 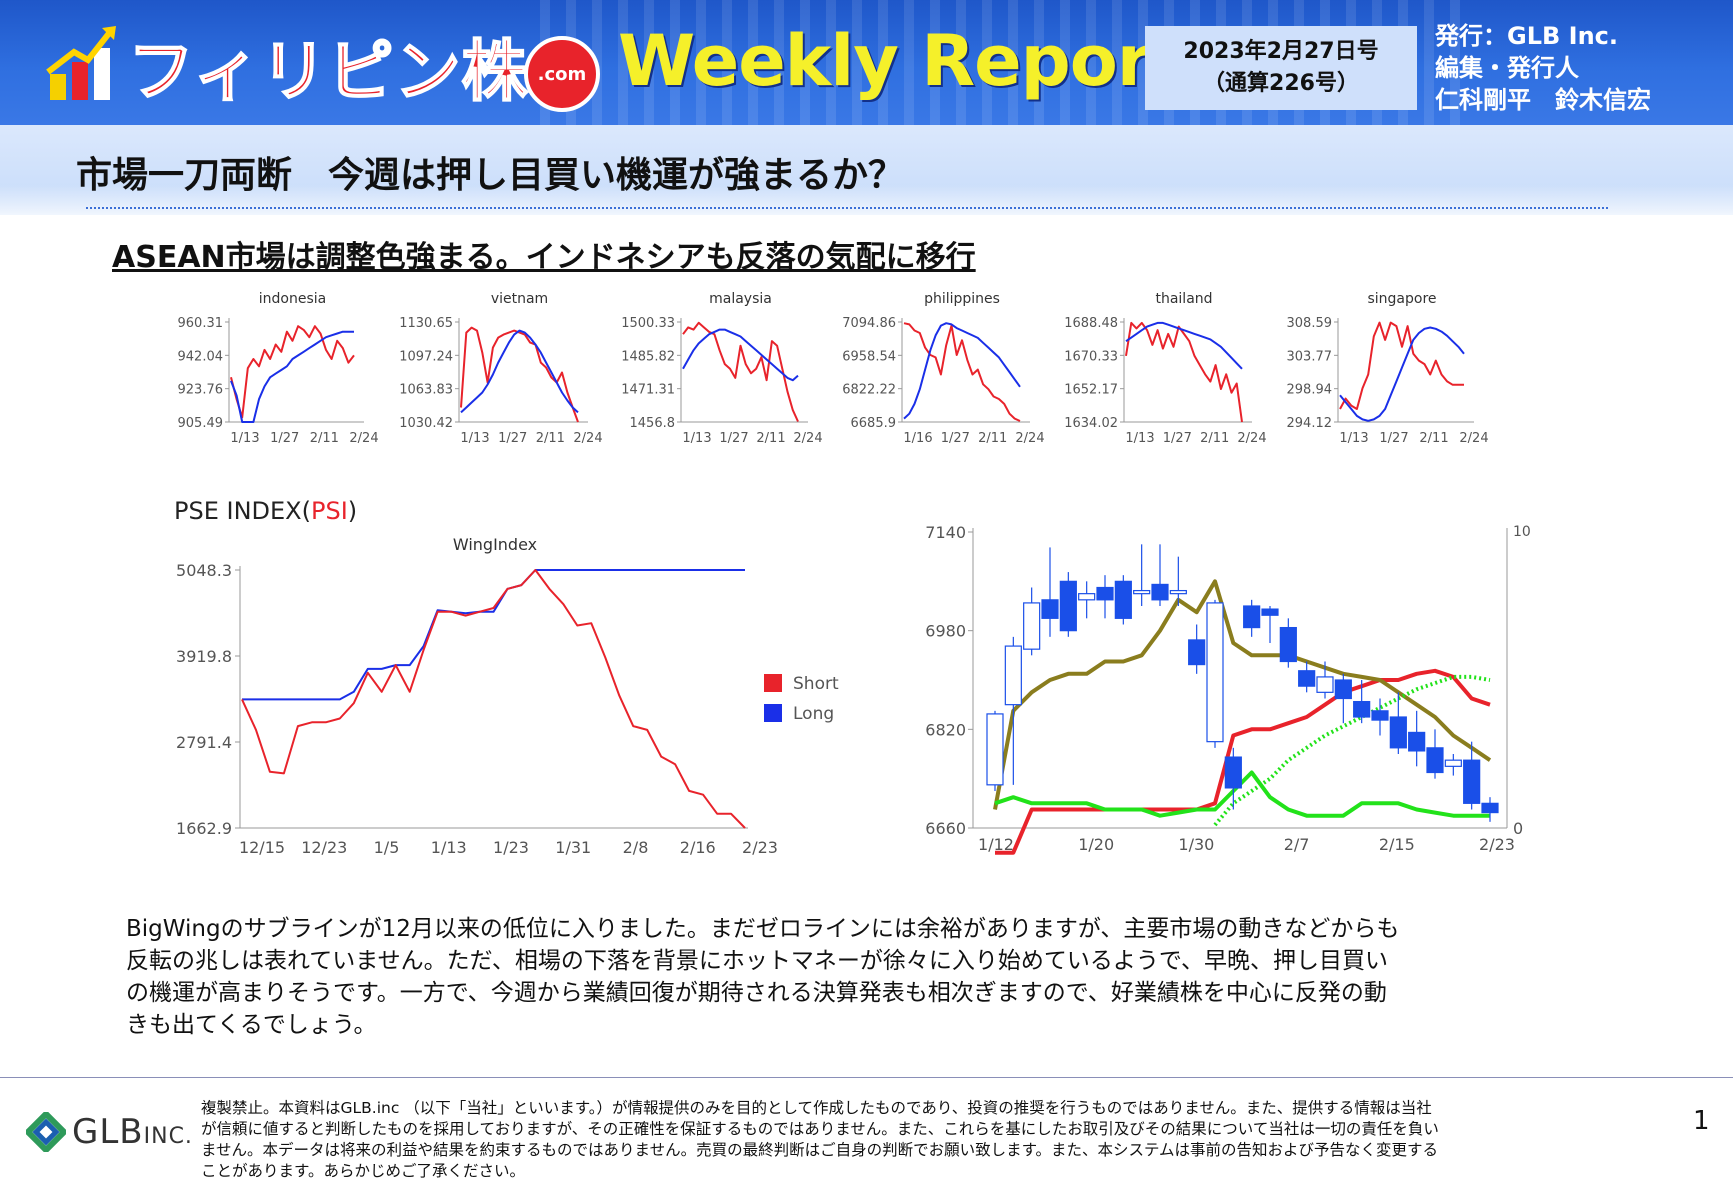 What do you see at coordinates (426, 323) in the screenshot?
I see `mini-y-tick-label: 1130.65` at bounding box center [426, 323].